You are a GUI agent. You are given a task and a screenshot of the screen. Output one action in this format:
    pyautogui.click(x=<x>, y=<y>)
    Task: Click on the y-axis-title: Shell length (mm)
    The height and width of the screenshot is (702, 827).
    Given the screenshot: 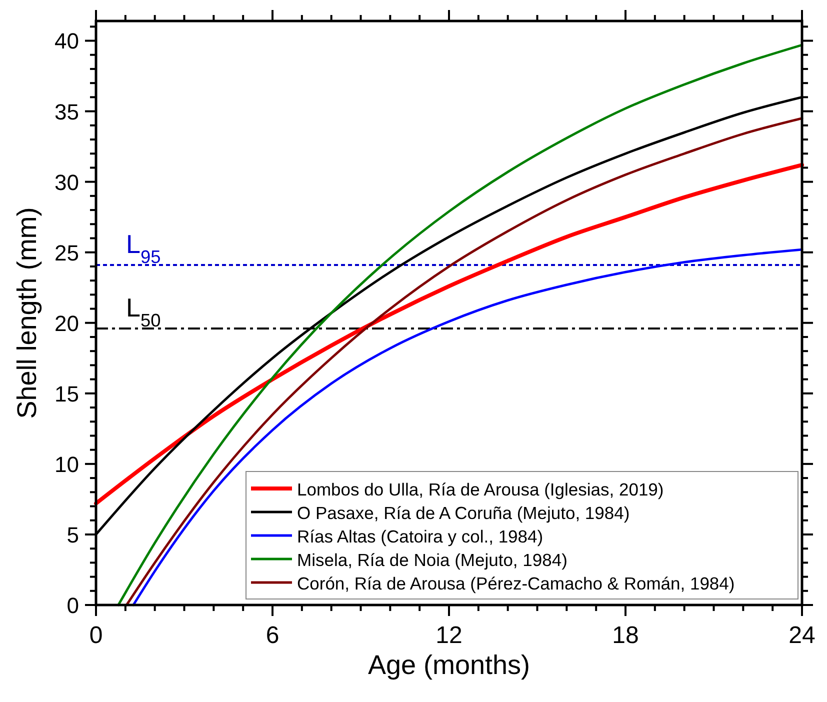 What is the action you would take?
    pyautogui.click(x=27, y=313)
    